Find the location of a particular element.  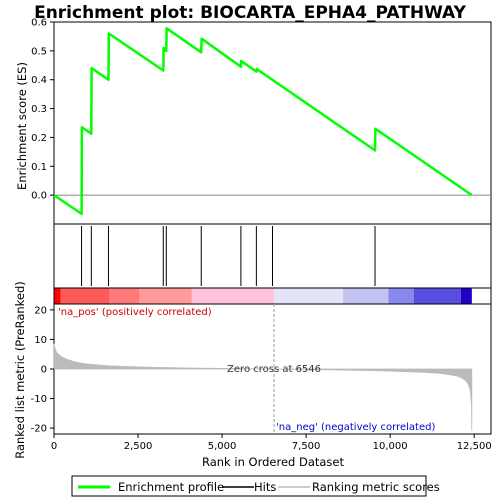

es-y-tick-label: 0.3 is located at coordinates (39, 109).